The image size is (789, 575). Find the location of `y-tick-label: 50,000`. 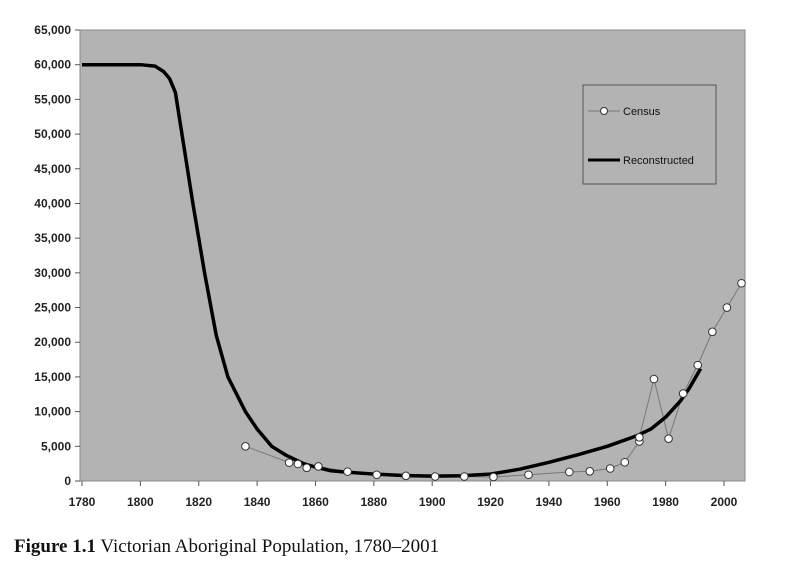

y-tick-label: 50,000 is located at coordinates (52, 134).